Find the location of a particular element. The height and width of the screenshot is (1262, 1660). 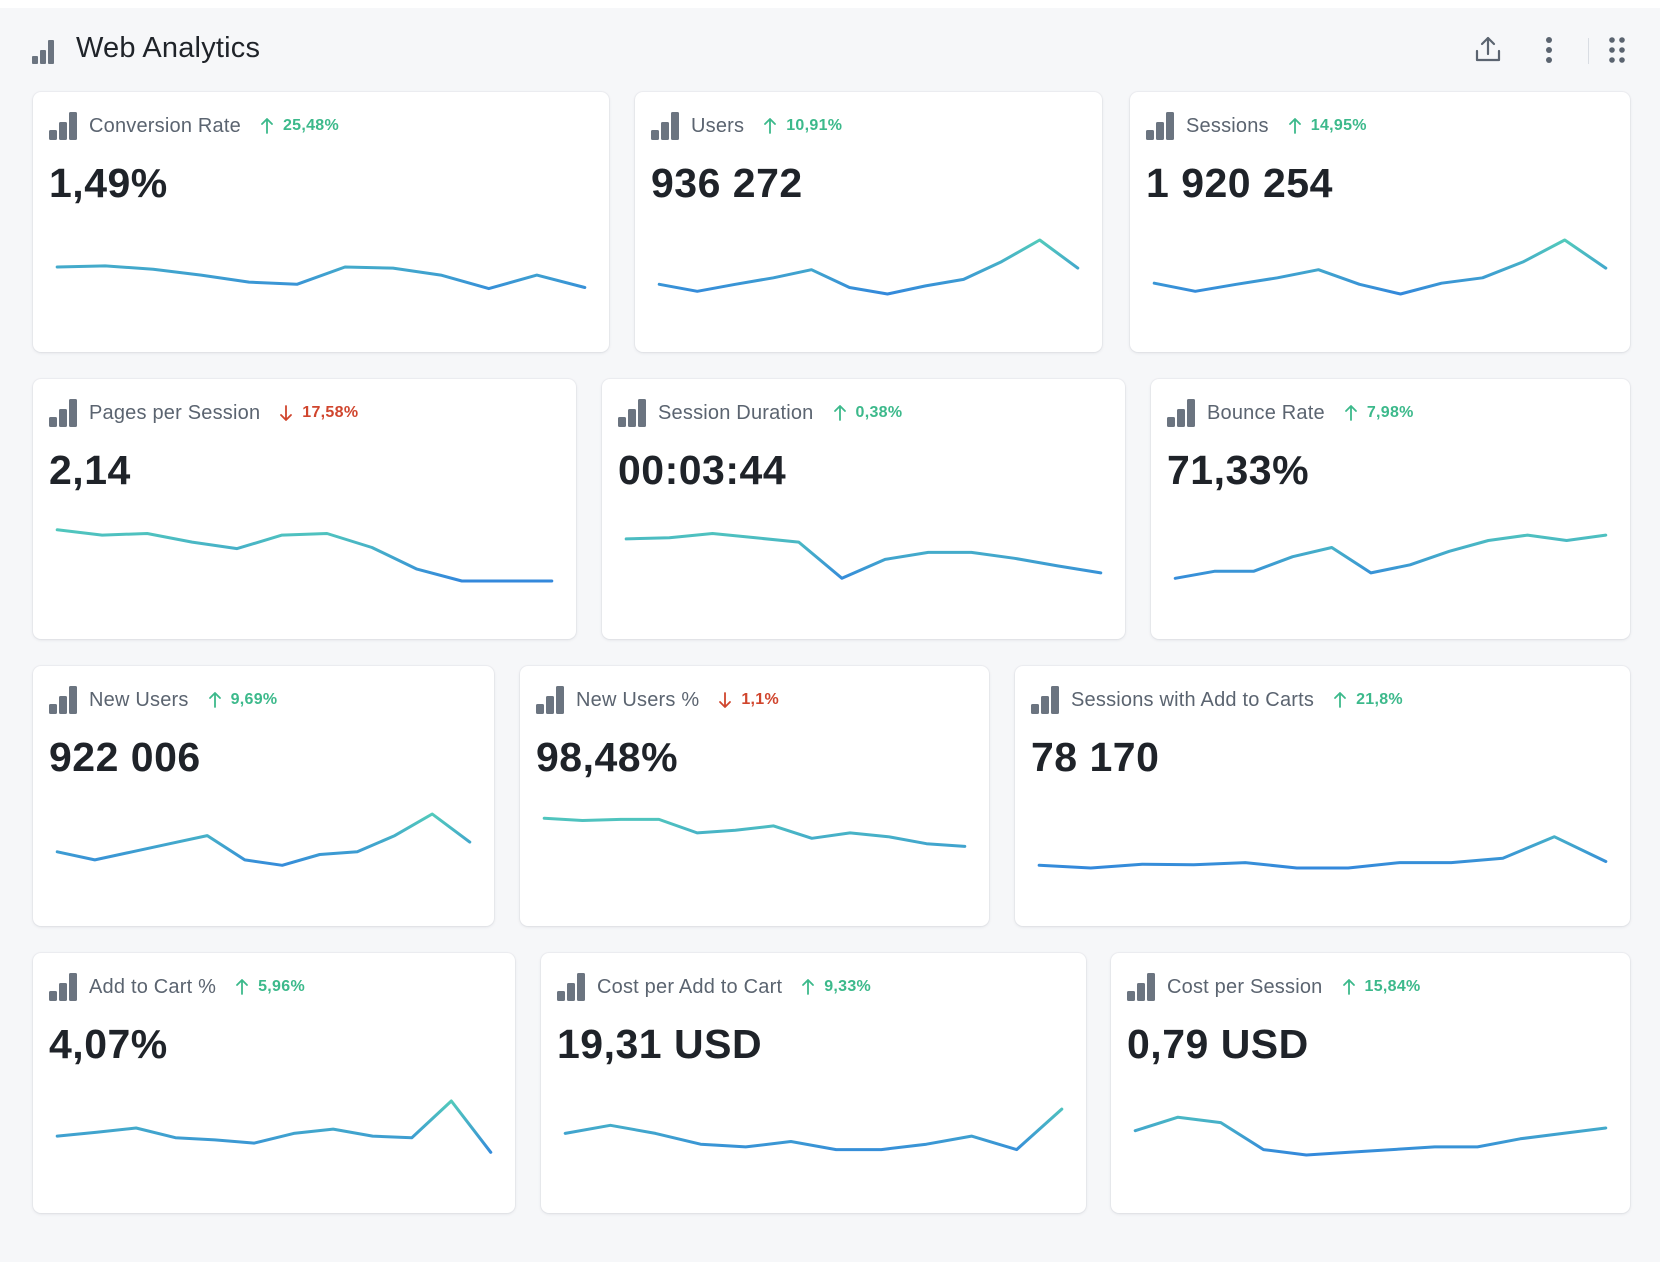

metric-header: Cost per Session 15,84% is located at coordinates (1372, 987).